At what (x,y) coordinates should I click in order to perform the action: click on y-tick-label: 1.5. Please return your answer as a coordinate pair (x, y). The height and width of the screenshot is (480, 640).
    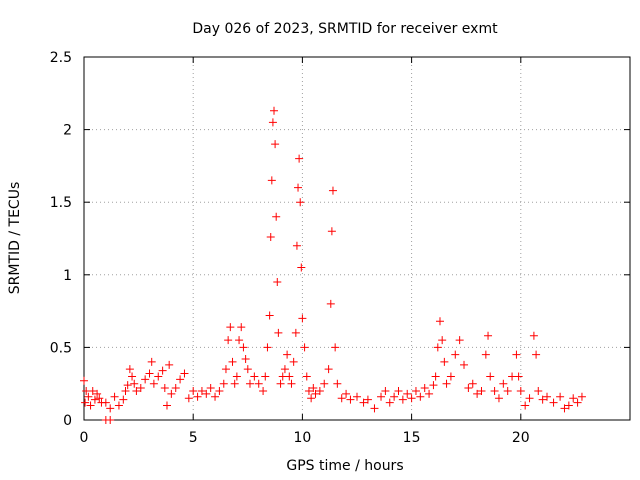
    Looking at the image, I should click on (61, 203).